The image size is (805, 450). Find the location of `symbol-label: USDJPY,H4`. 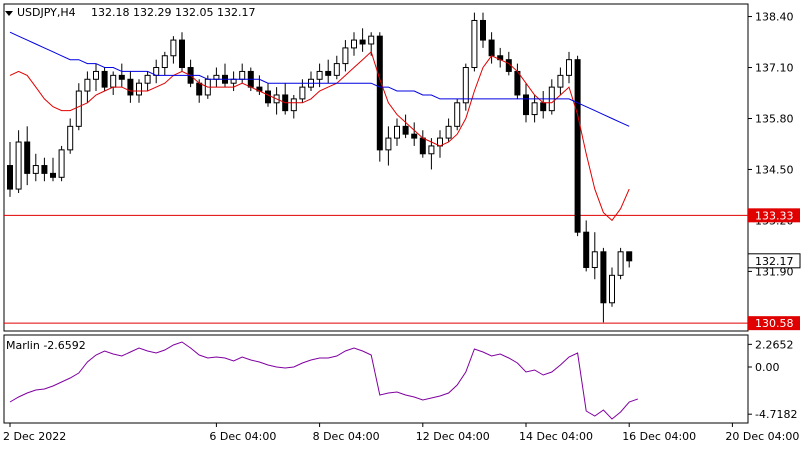

symbol-label: USDJPY,H4 is located at coordinates (46, 12).